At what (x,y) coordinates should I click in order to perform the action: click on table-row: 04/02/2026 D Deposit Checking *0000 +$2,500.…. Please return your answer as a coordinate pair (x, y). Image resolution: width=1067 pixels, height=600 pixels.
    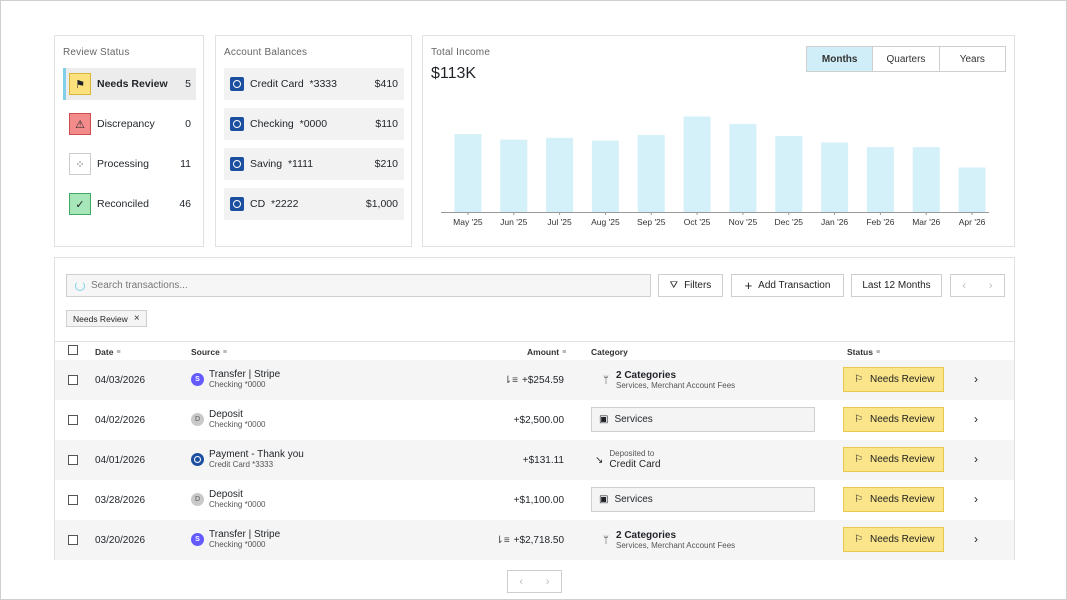
    Looking at the image, I should click on (534, 420).